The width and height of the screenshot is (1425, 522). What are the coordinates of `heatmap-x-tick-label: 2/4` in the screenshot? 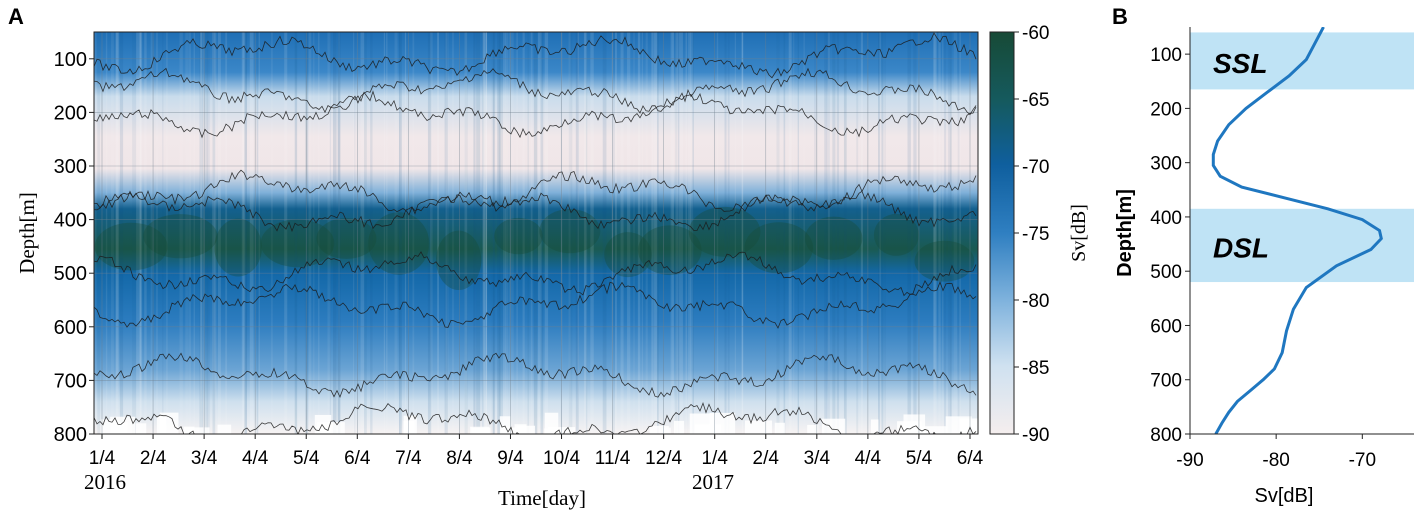 It's located at (153, 458).